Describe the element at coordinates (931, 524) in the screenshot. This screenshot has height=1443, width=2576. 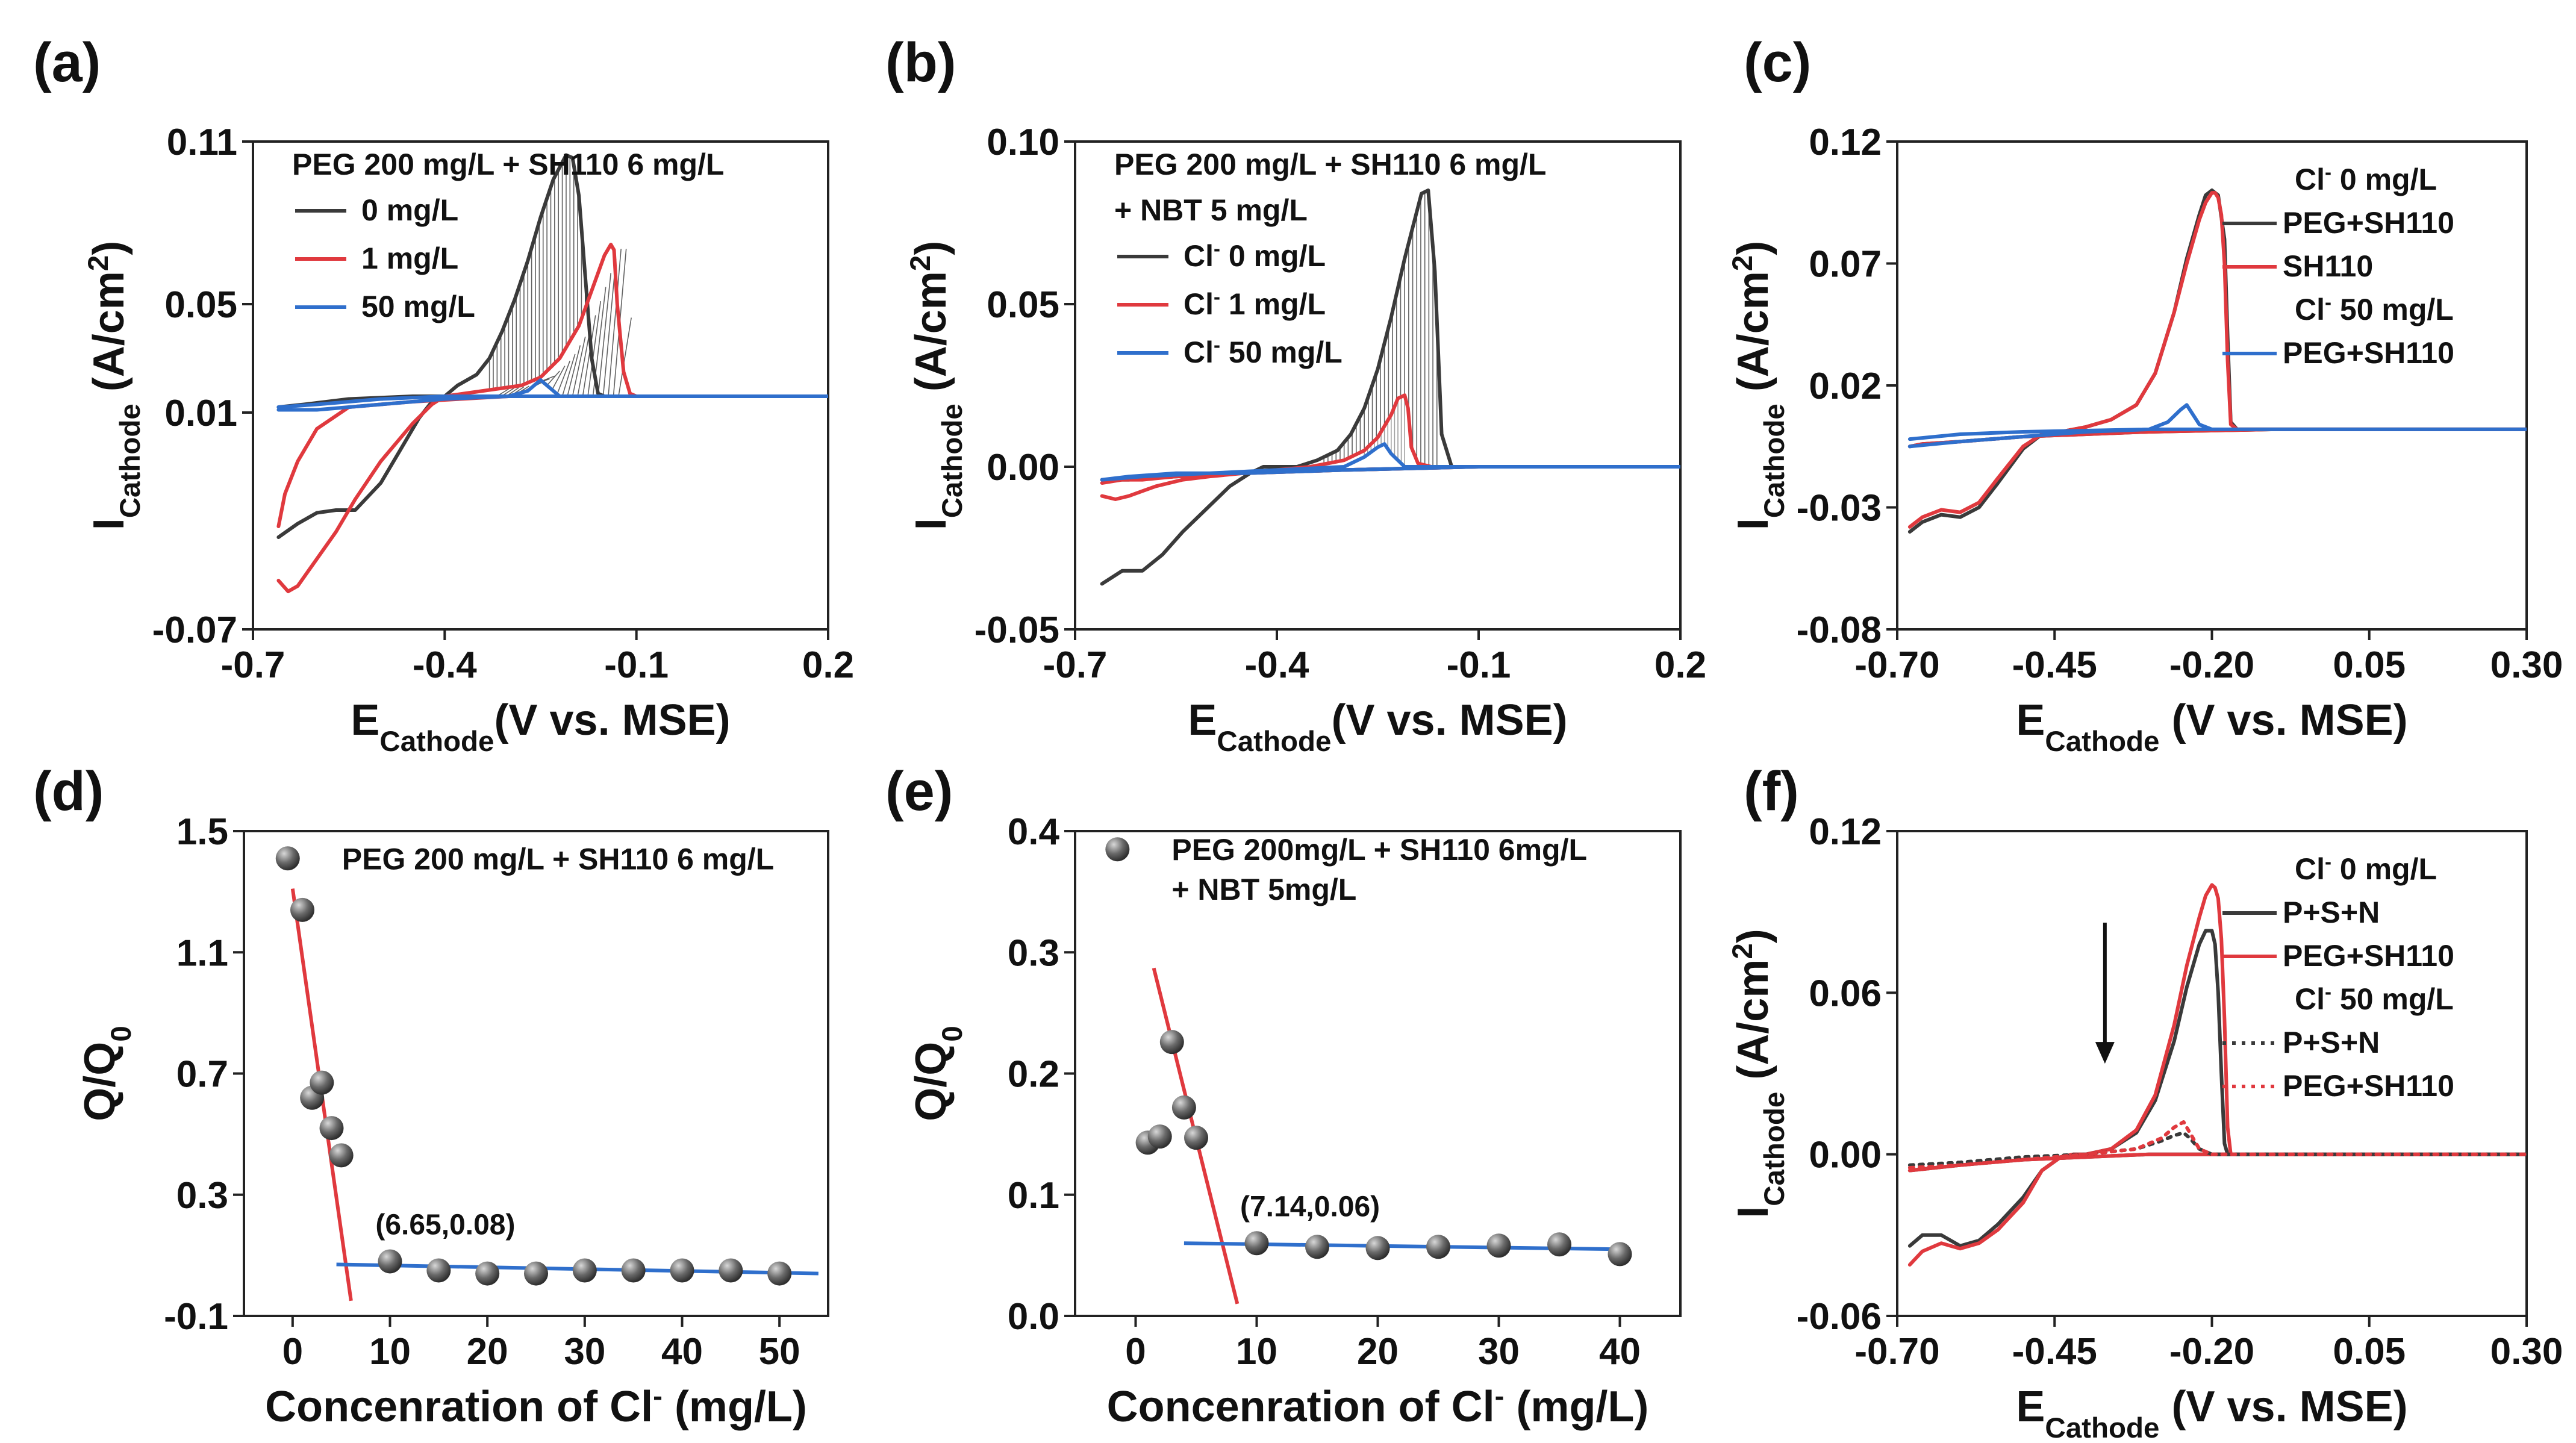
I see `y-axis-label-part: I` at that location.